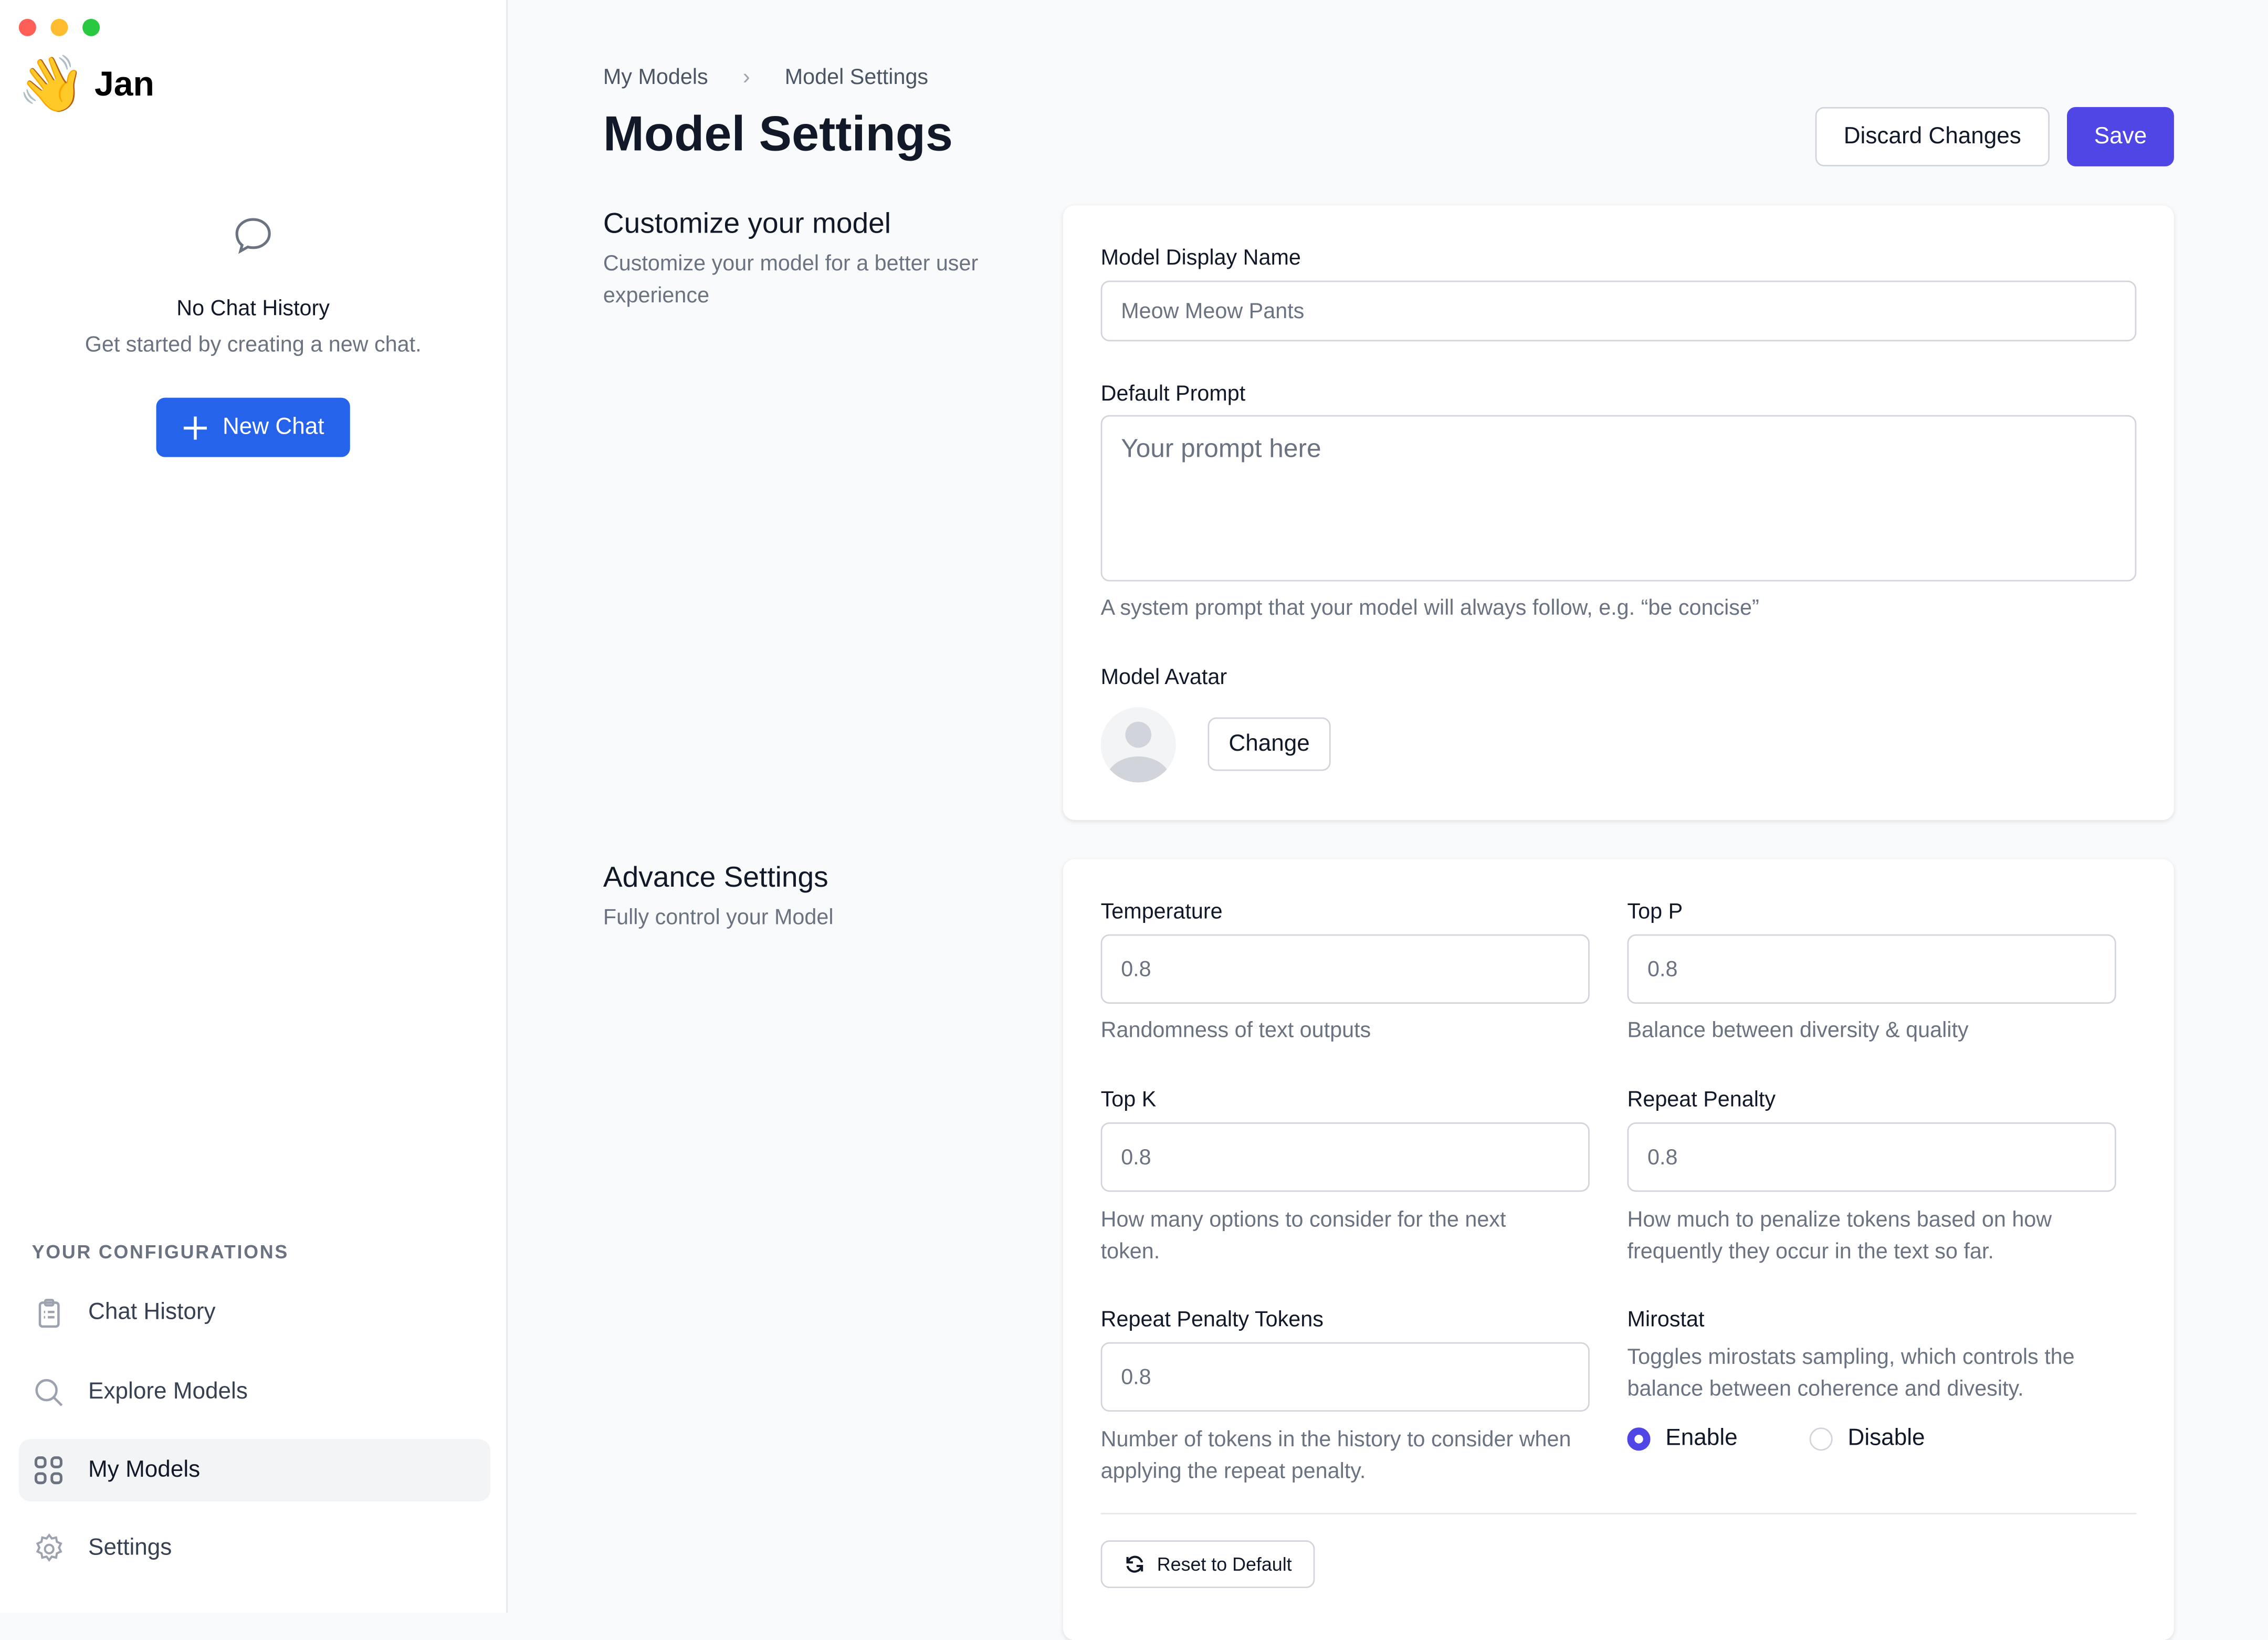 The height and width of the screenshot is (1640, 2268). Describe the element at coordinates (1932, 136) in the screenshot. I see `discard-changes-button: Discard Changes` at that location.